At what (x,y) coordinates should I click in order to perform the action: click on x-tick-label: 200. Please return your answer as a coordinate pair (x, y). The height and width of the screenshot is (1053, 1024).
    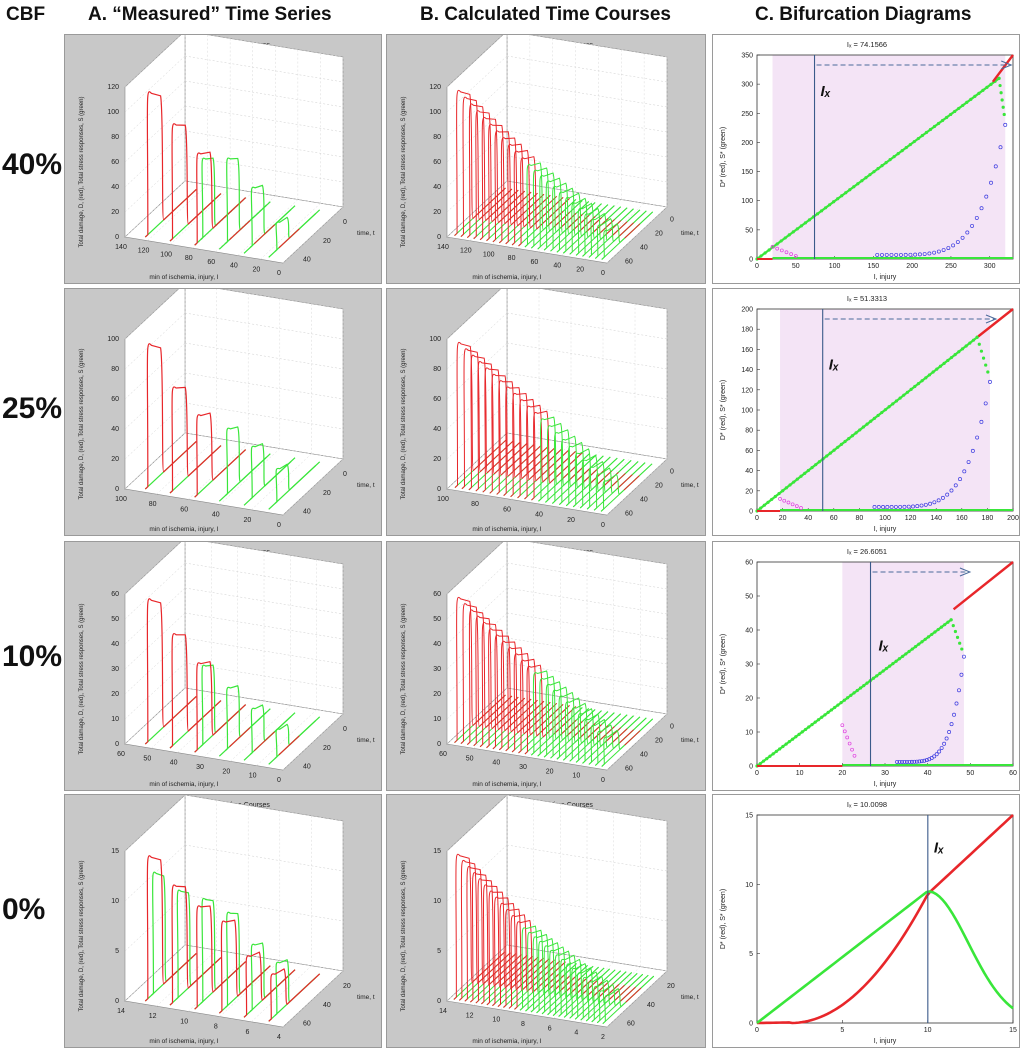
    Looking at the image, I should click on (912, 266).